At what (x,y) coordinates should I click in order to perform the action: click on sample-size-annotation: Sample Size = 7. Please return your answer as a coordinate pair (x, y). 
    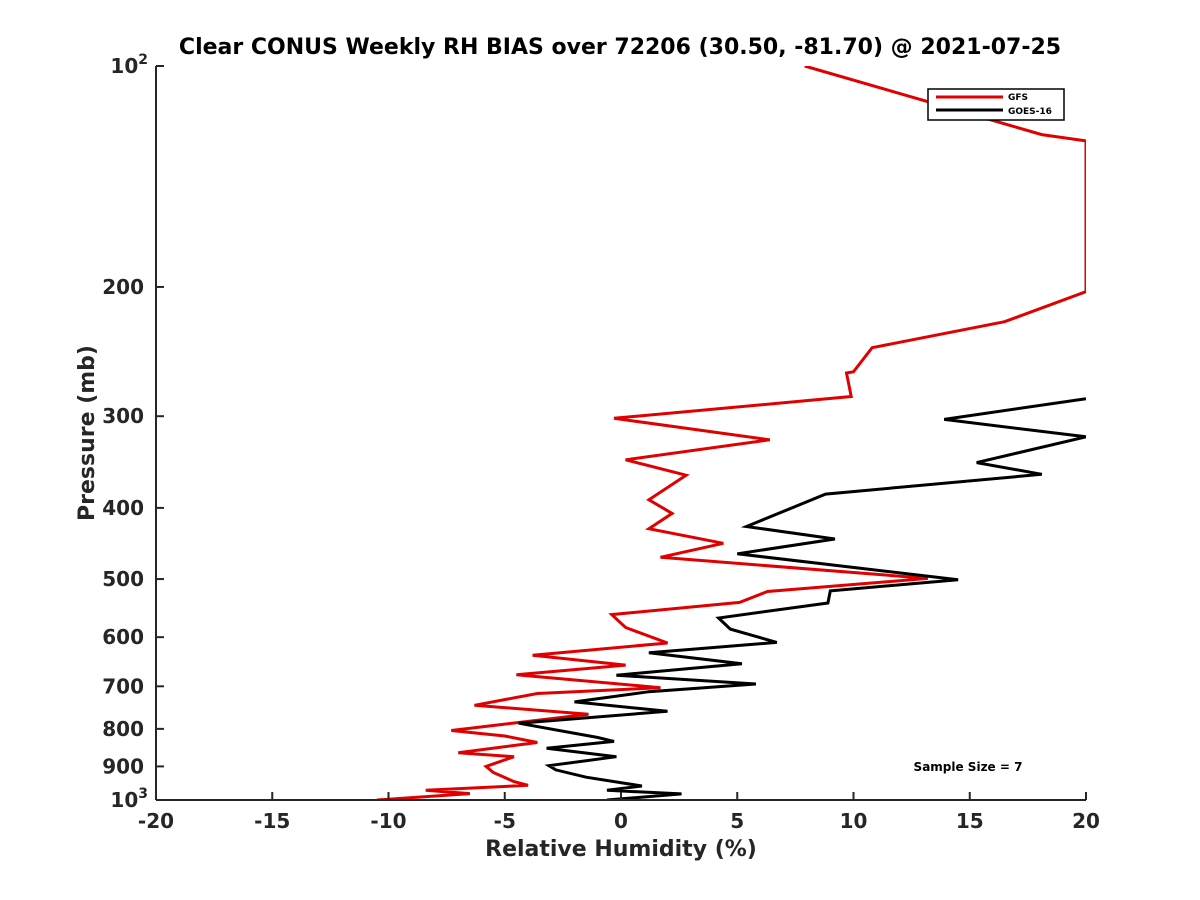
    Looking at the image, I should click on (968, 767).